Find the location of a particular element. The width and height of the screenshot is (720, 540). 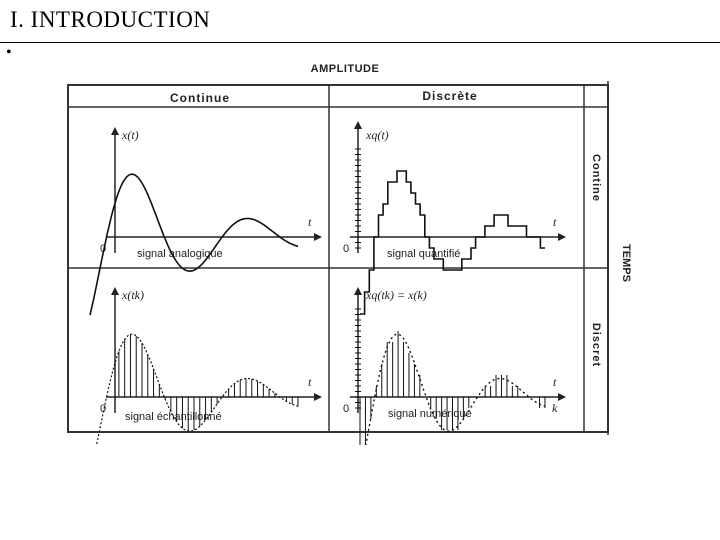

panel-bl-y-label: x(tk) is located at coordinates (132, 295).